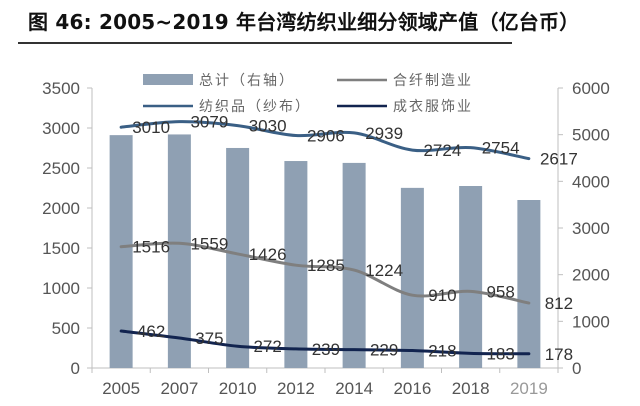 The image size is (640, 406). Describe the element at coordinates (179, 388) in the screenshot. I see `x-axis-tick-label: 2007` at that location.